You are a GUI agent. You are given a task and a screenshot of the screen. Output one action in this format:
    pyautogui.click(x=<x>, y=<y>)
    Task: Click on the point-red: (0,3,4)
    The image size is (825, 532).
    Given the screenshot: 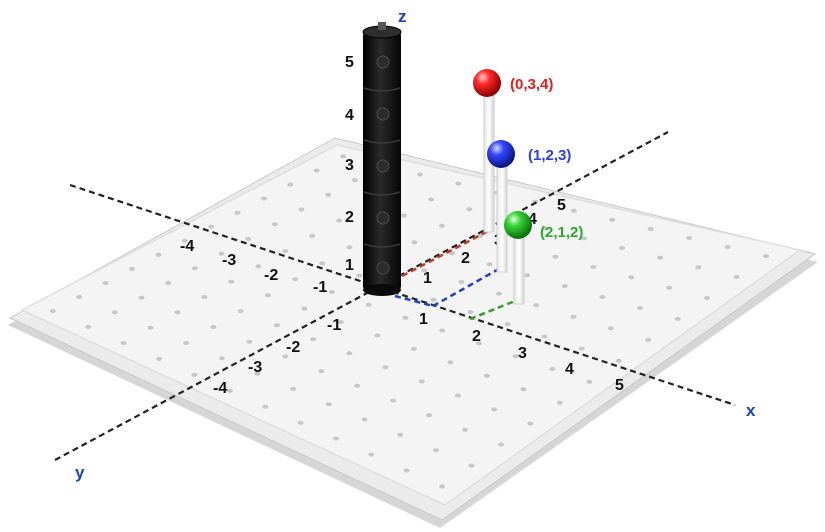 What is the action you would take?
    pyautogui.click(x=513, y=83)
    